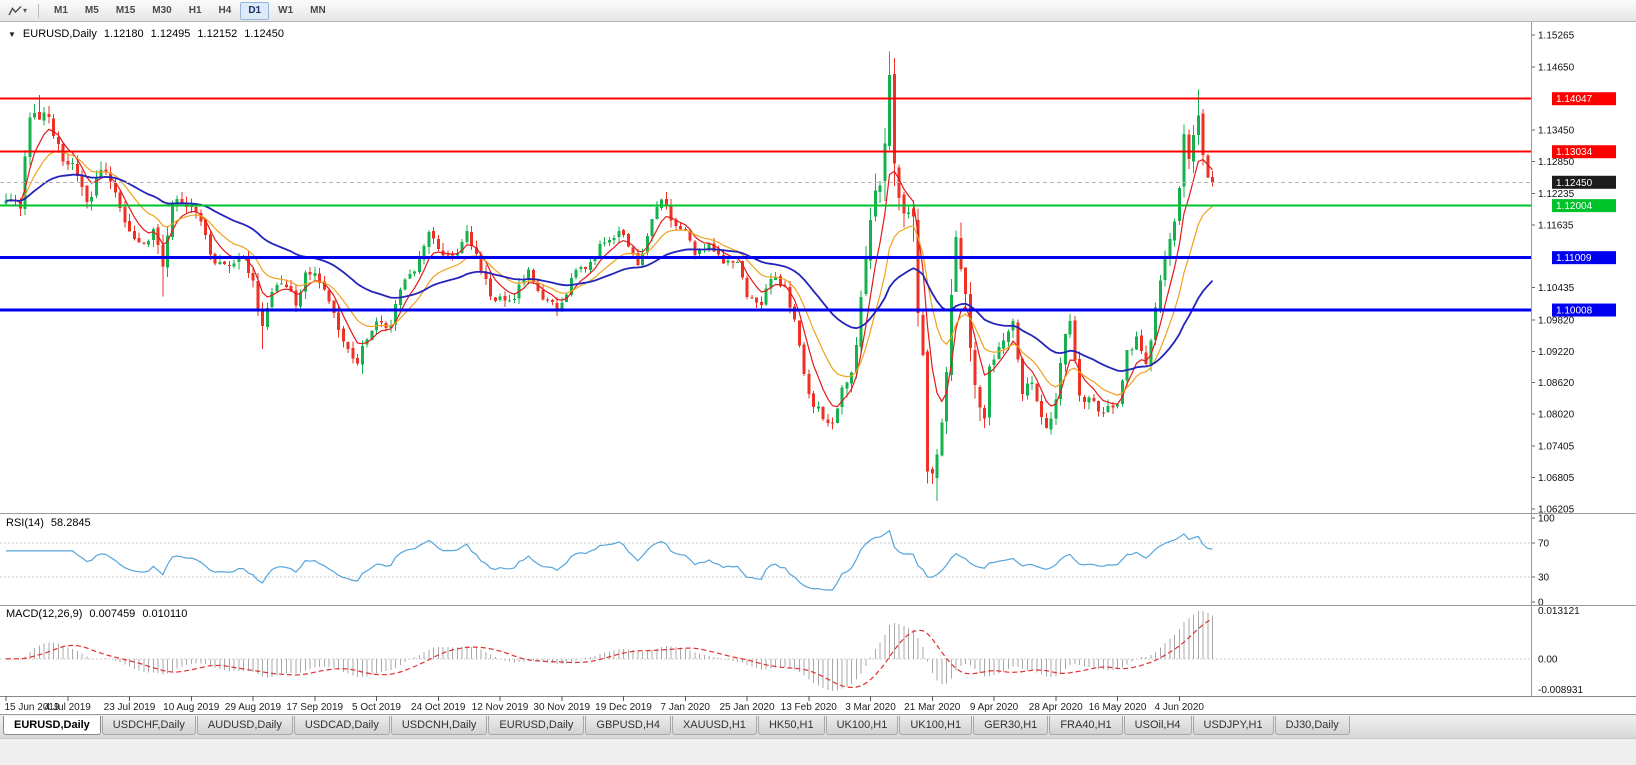 This screenshot has width=1636, height=765. I want to click on date-axis-label: 25 Jan 2020, so click(746, 707).